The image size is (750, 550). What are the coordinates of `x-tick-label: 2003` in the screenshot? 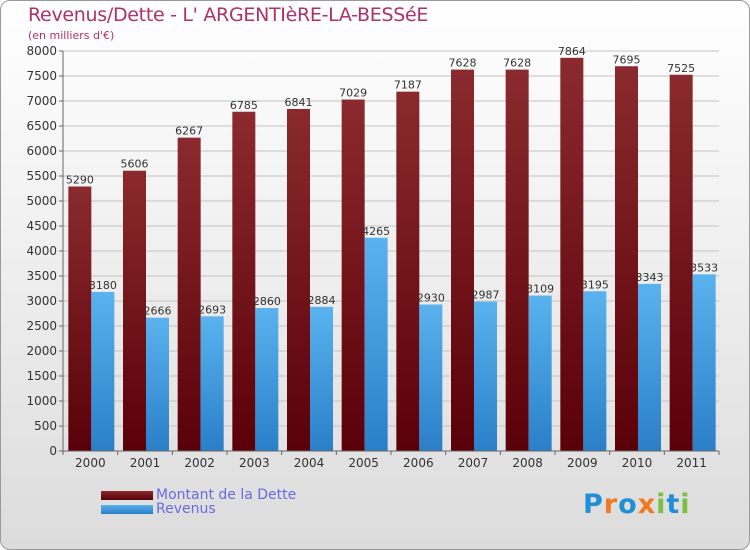 It's located at (254, 463).